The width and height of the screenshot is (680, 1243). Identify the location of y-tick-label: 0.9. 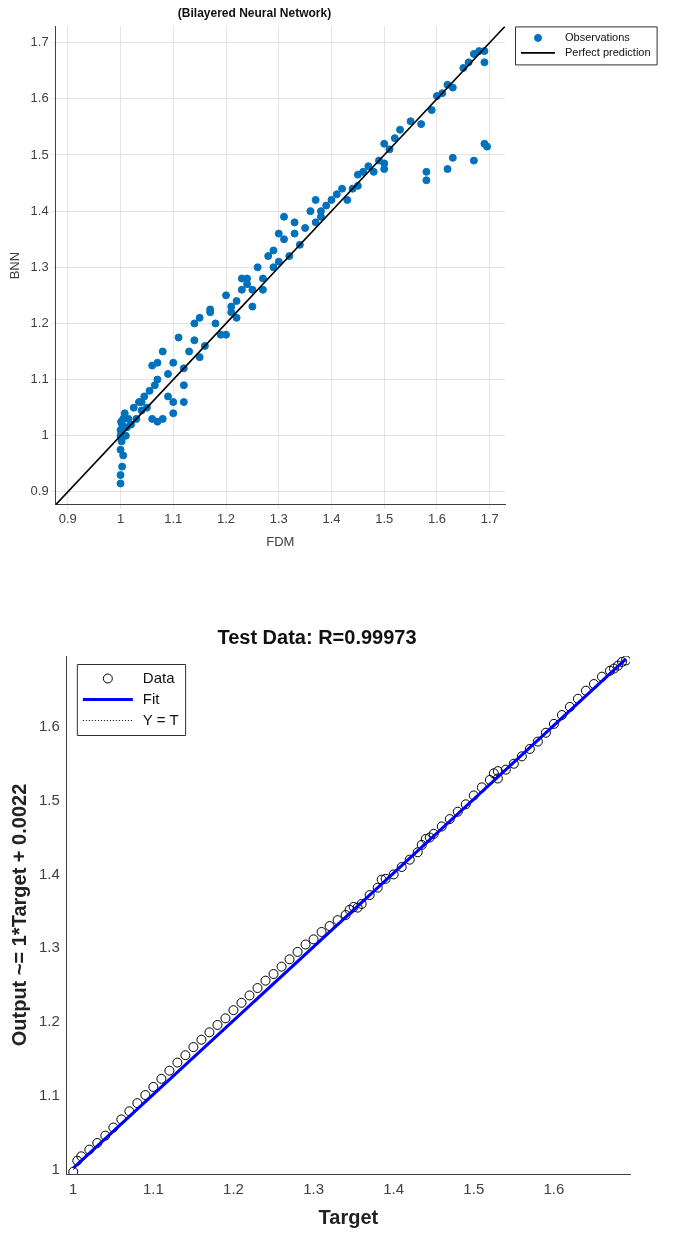
(39, 491).